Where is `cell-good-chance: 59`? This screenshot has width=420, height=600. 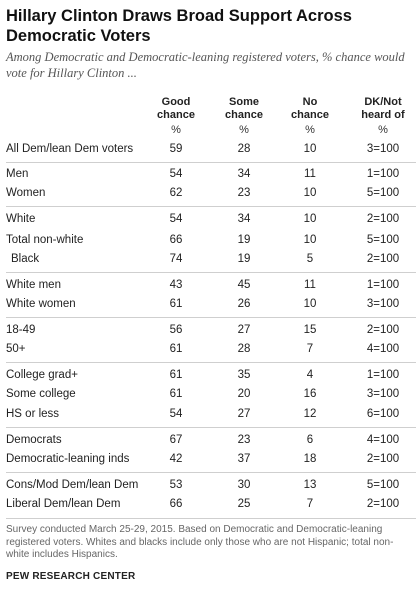
cell-good-chance: 59 is located at coordinates (176, 149).